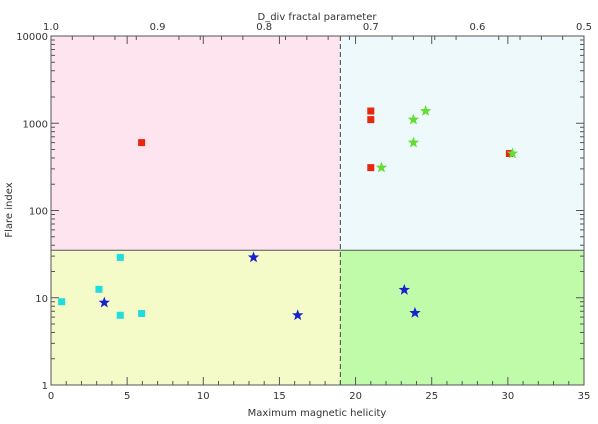 The height and width of the screenshot is (424, 598). What do you see at coordinates (507, 396) in the screenshot?
I see `x-tick-label: 30` at bounding box center [507, 396].